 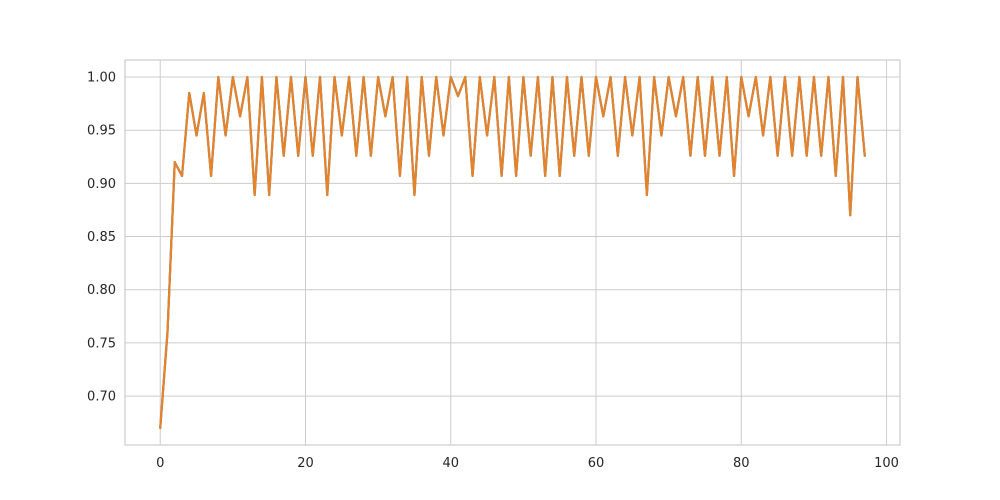 What do you see at coordinates (101, 397) in the screenshot?
I see `y-tick-label: 0.70` at bounding box center [101, 397].